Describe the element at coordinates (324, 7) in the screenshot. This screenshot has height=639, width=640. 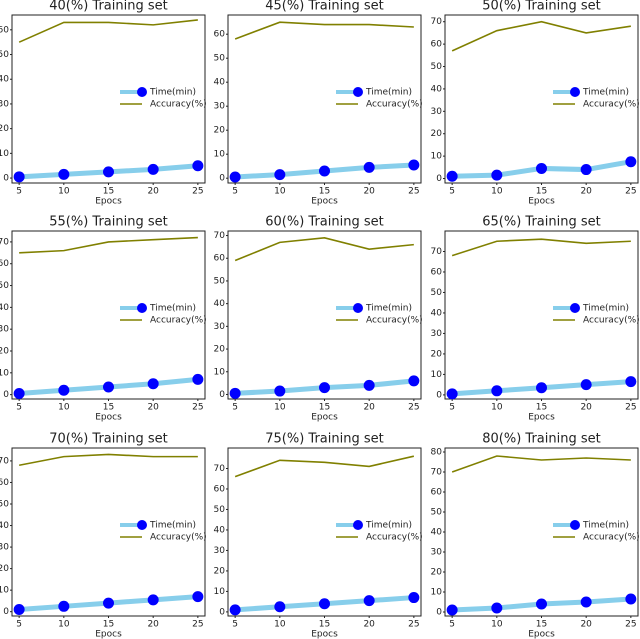
I see `chart-title: 45(%) Training set` at that location.